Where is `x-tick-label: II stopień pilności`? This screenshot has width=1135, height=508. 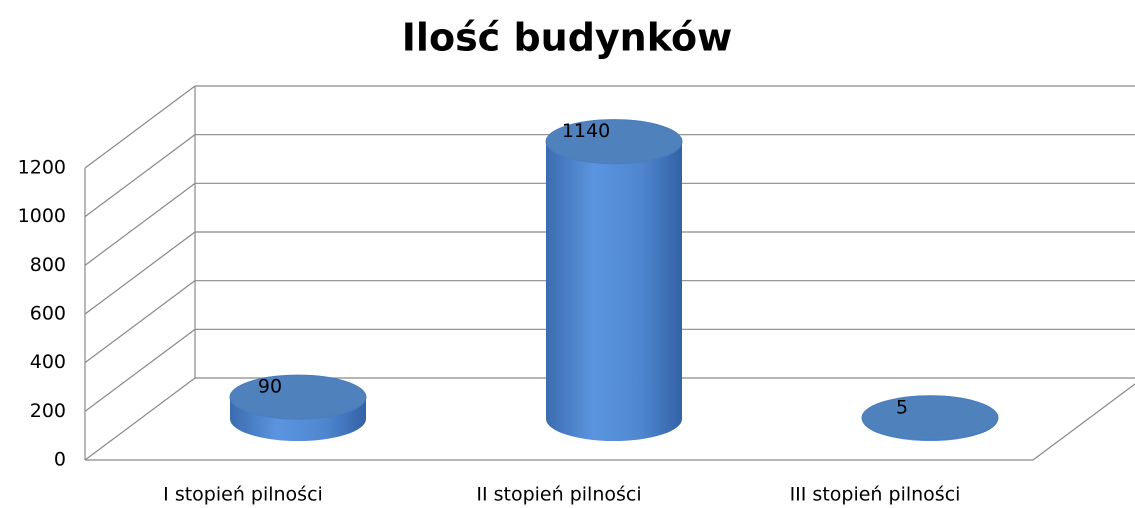
x-tick-label: II stopień pilności is located at coordinates (558, 495).